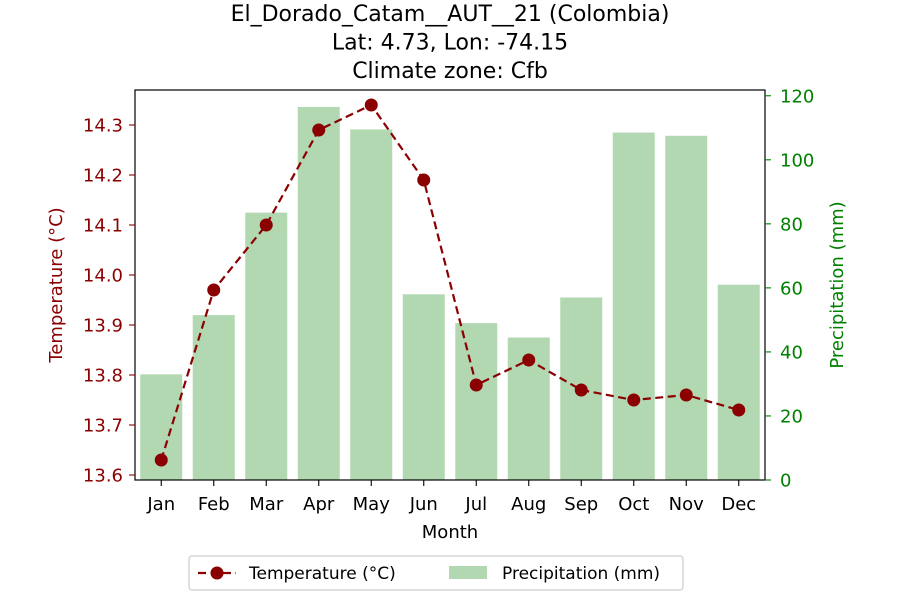 Image resolution: width=900 pixels, height=604 pixels. I want to click on y-left-tick-label-6: 14.2, so click(103, 176).